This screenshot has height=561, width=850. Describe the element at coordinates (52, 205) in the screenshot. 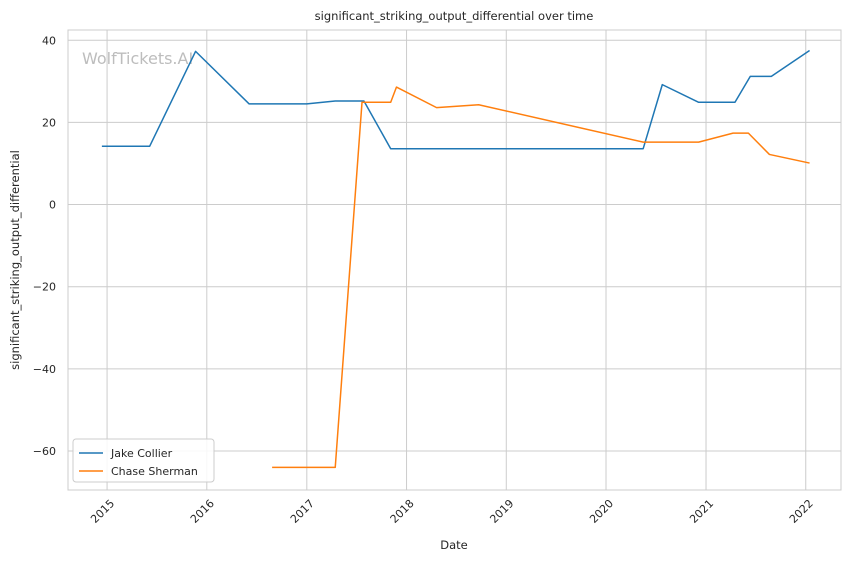

I see `y-tick-label: 0` at that location.